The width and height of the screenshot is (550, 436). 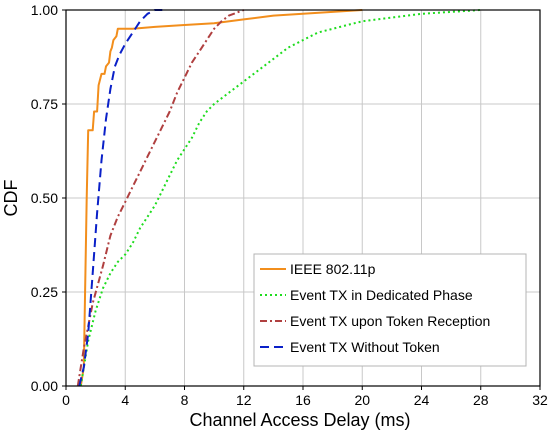 What do you see at coordinates (11, 198) in the screenshot?
I see `y-axis-title: CDF` at bounding box center [11, 198].